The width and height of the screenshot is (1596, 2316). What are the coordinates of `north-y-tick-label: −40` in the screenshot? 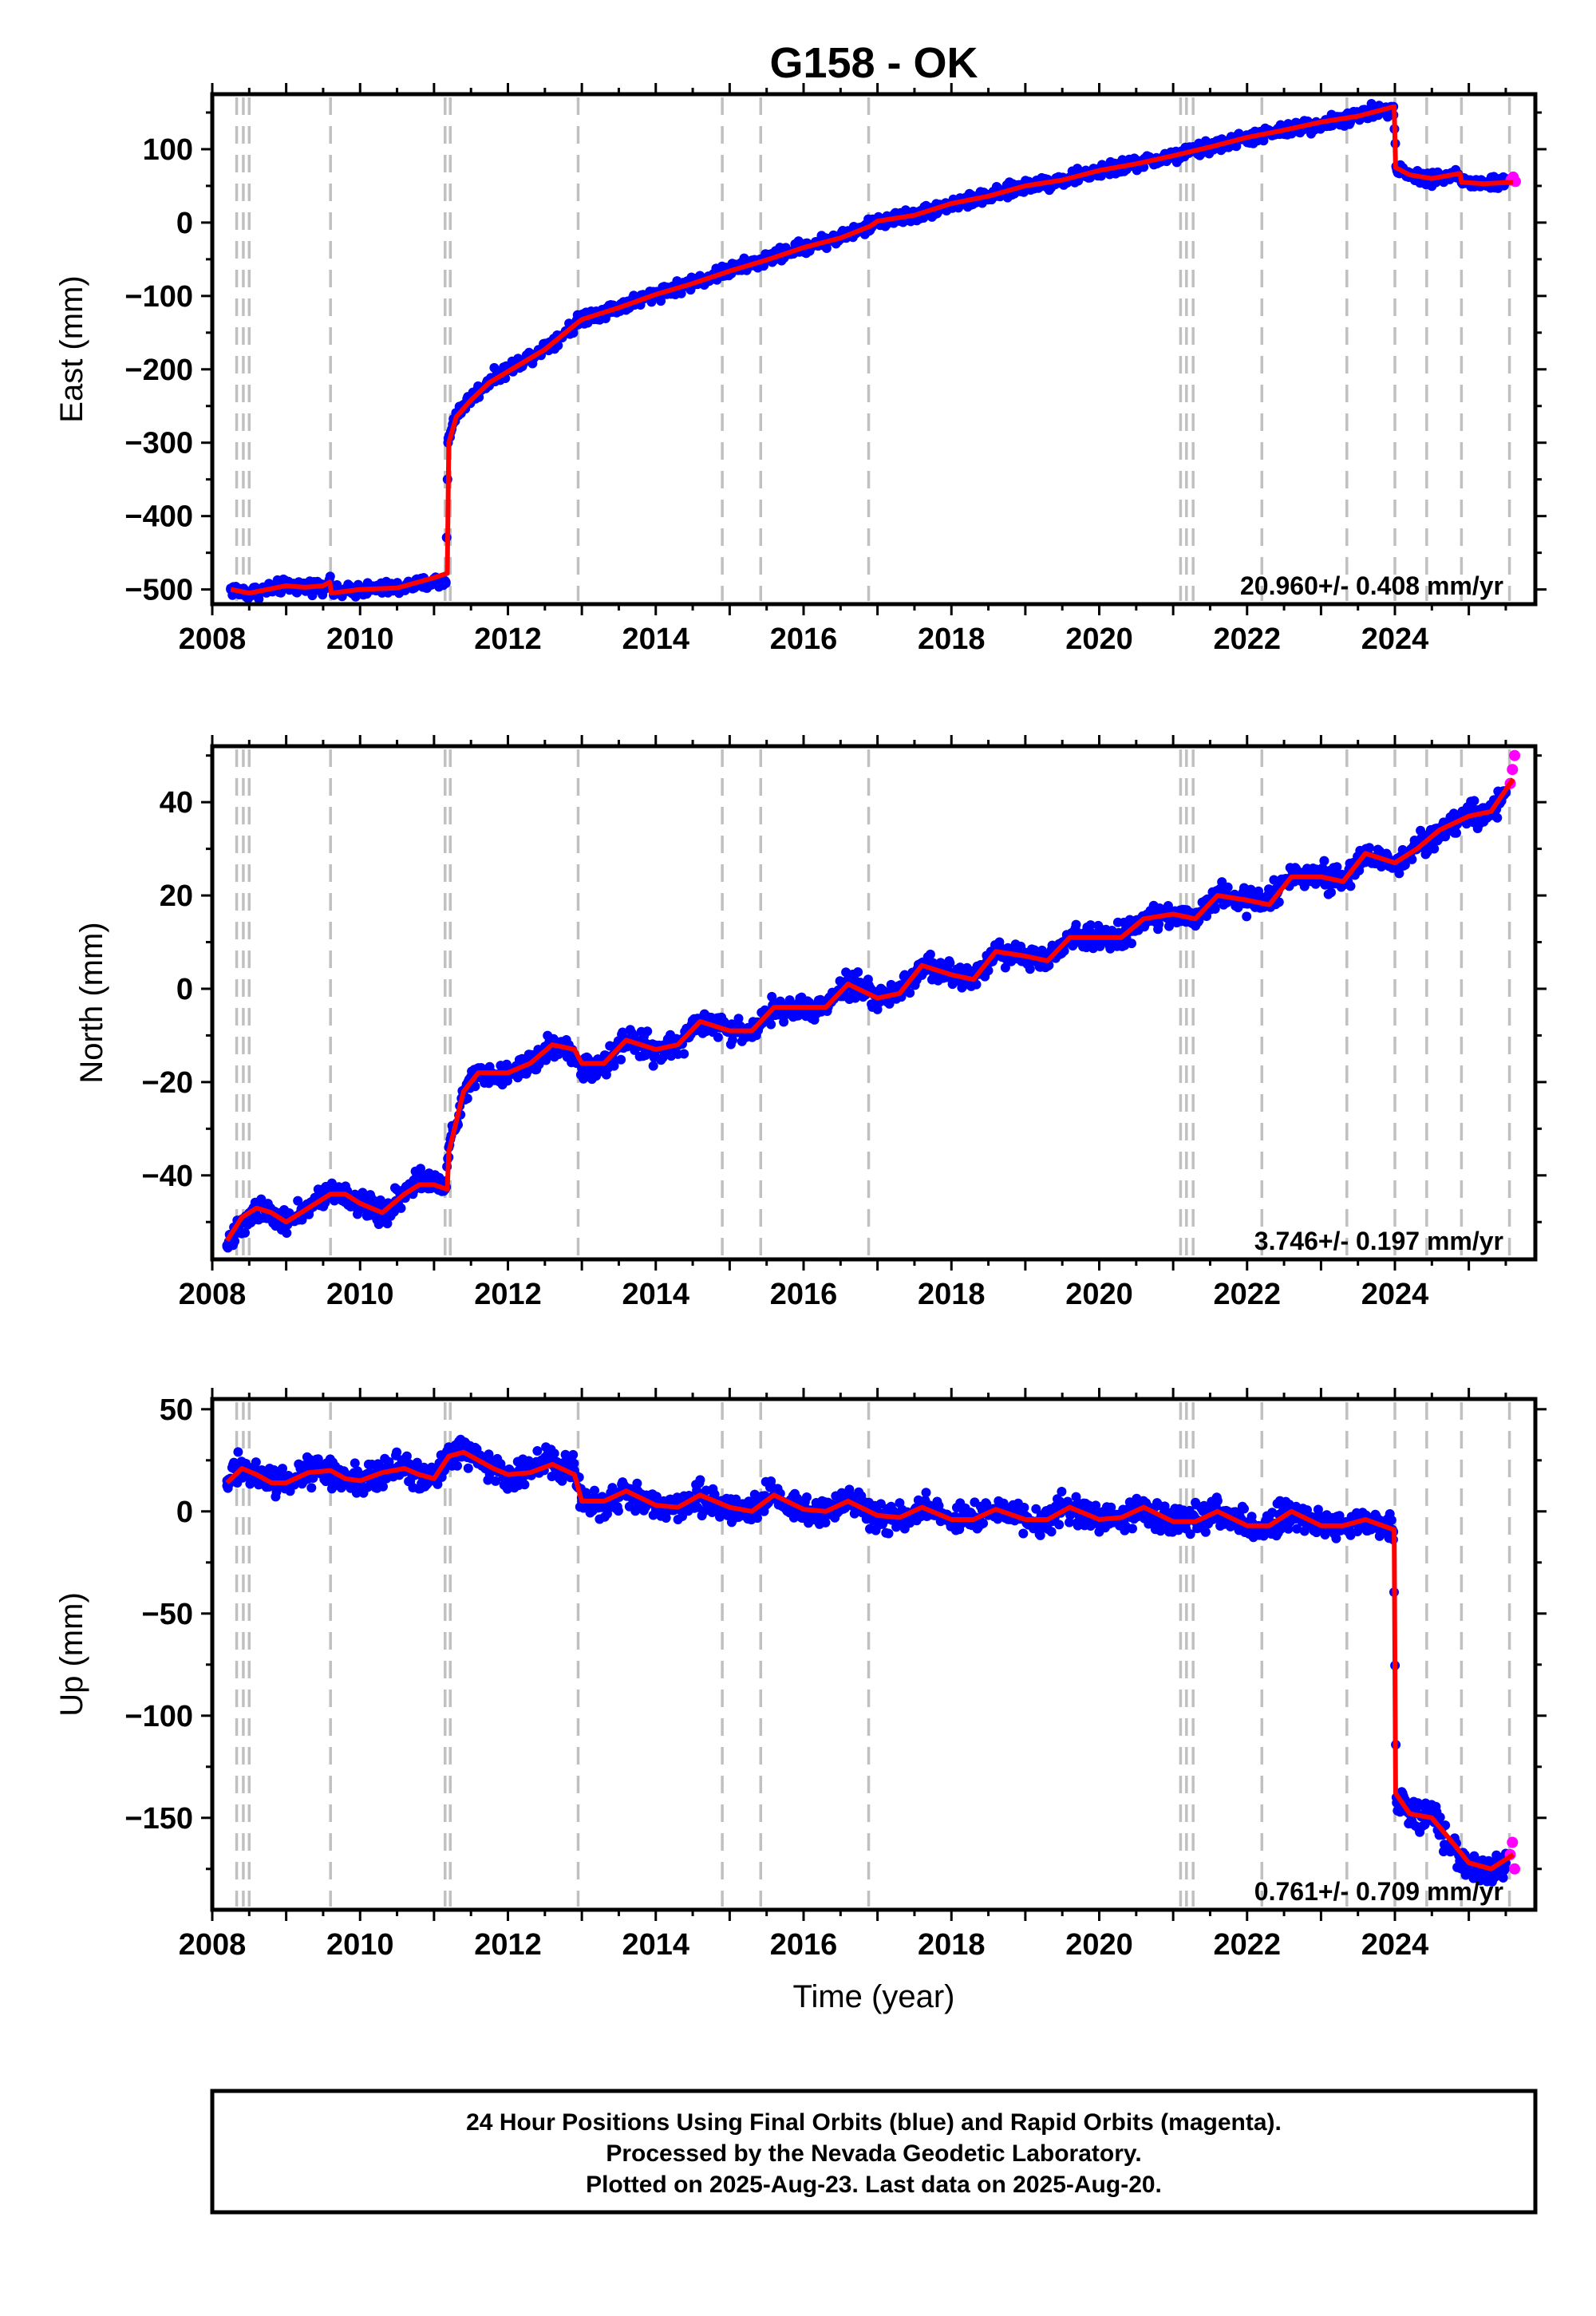 It's located at (167, 1176).